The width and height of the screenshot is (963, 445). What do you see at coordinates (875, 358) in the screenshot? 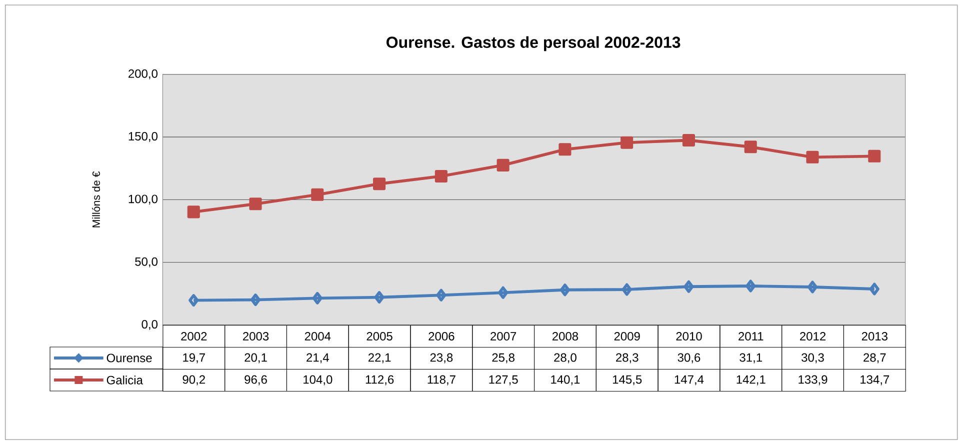
I see `data-label: 28,7` at bounding box center [875, 358].